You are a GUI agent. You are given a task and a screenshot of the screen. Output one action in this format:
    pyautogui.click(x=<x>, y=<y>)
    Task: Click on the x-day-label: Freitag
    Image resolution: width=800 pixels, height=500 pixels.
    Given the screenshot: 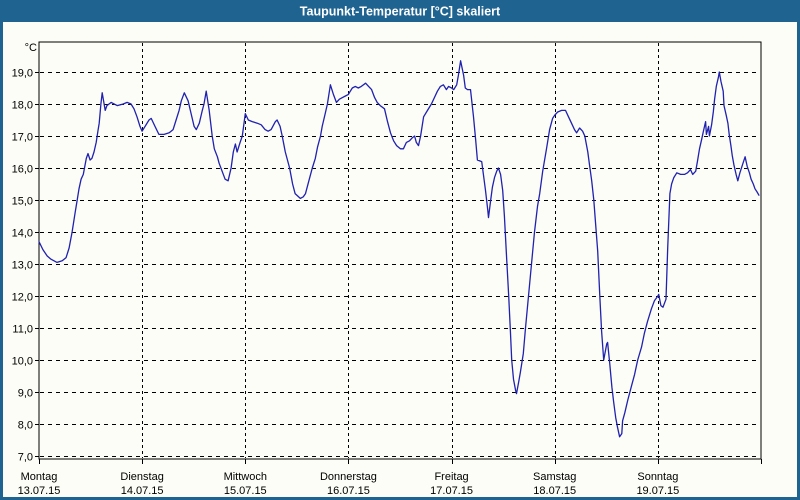 What is the action you would take?
    pyautogui.click(x=451, y=477)
    